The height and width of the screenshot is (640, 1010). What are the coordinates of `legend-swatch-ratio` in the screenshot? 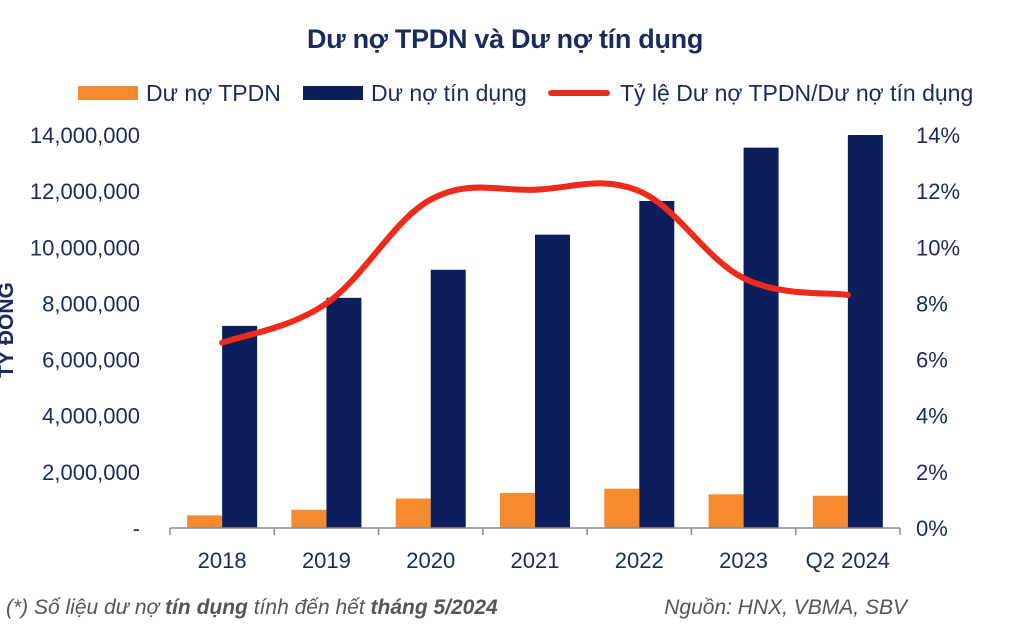 It's located at (579, 93).